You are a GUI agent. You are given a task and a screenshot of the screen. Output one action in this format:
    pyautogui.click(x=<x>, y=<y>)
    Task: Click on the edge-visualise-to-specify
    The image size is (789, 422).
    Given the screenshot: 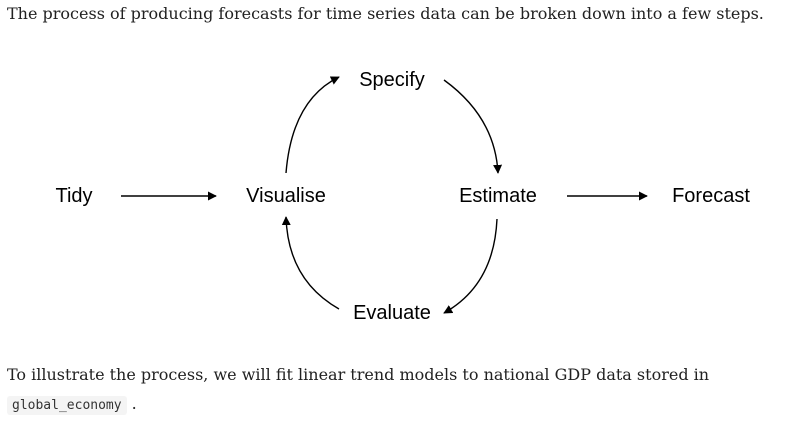 What is the action you would take?
    pyautogui.click(x=312, y=125)
    